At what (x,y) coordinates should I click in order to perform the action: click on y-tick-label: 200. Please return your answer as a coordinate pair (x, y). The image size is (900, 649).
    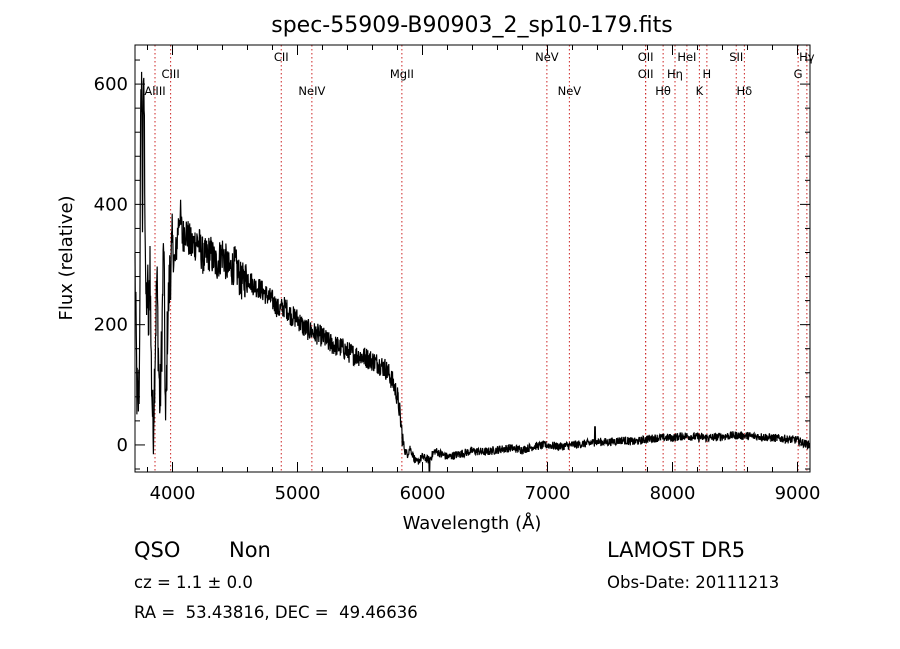
    Looking at the image, I should click on (111, 325).